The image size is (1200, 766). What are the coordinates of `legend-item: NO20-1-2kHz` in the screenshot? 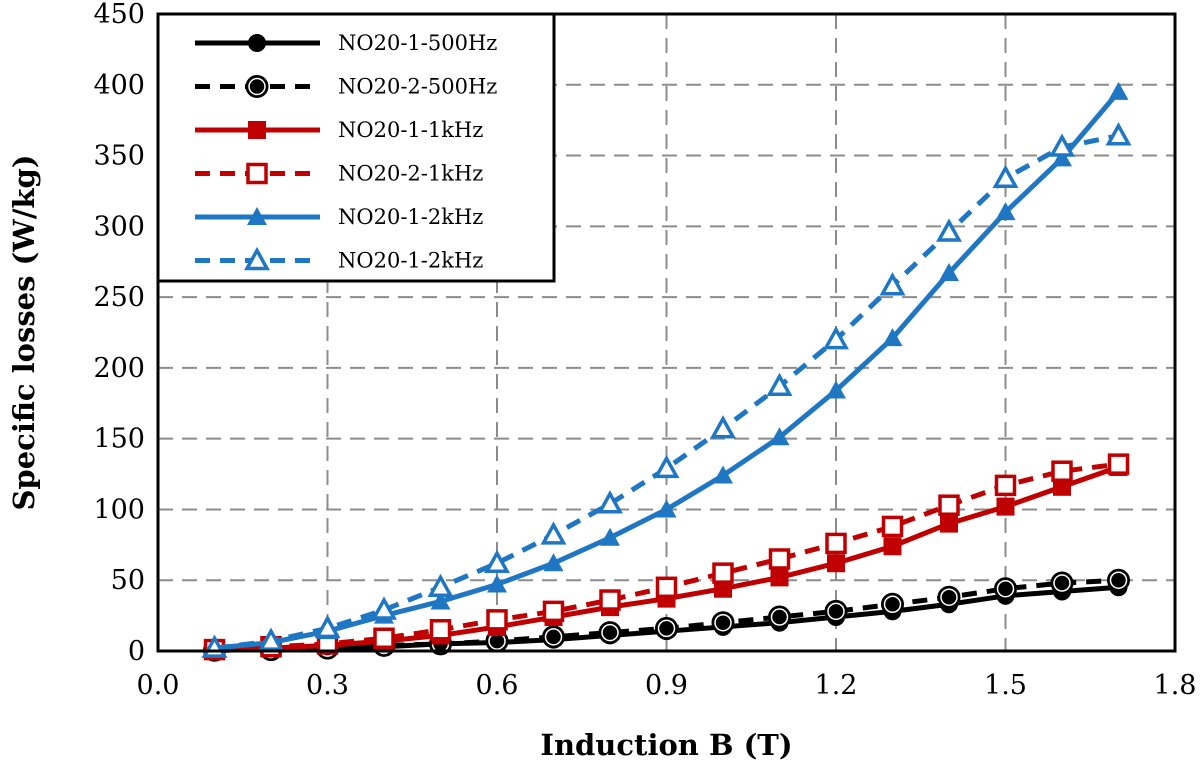 It's located at (339, 217).